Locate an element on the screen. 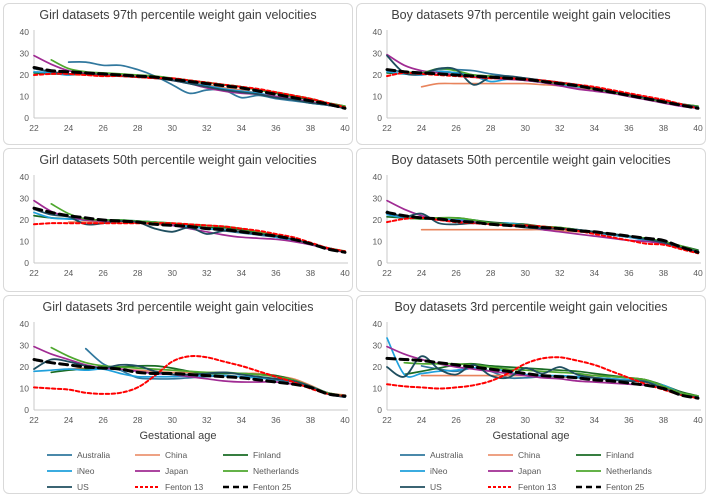 The height and width of the screenshot is (500, 709). legend-label: US is located at coordinates (436, 486).